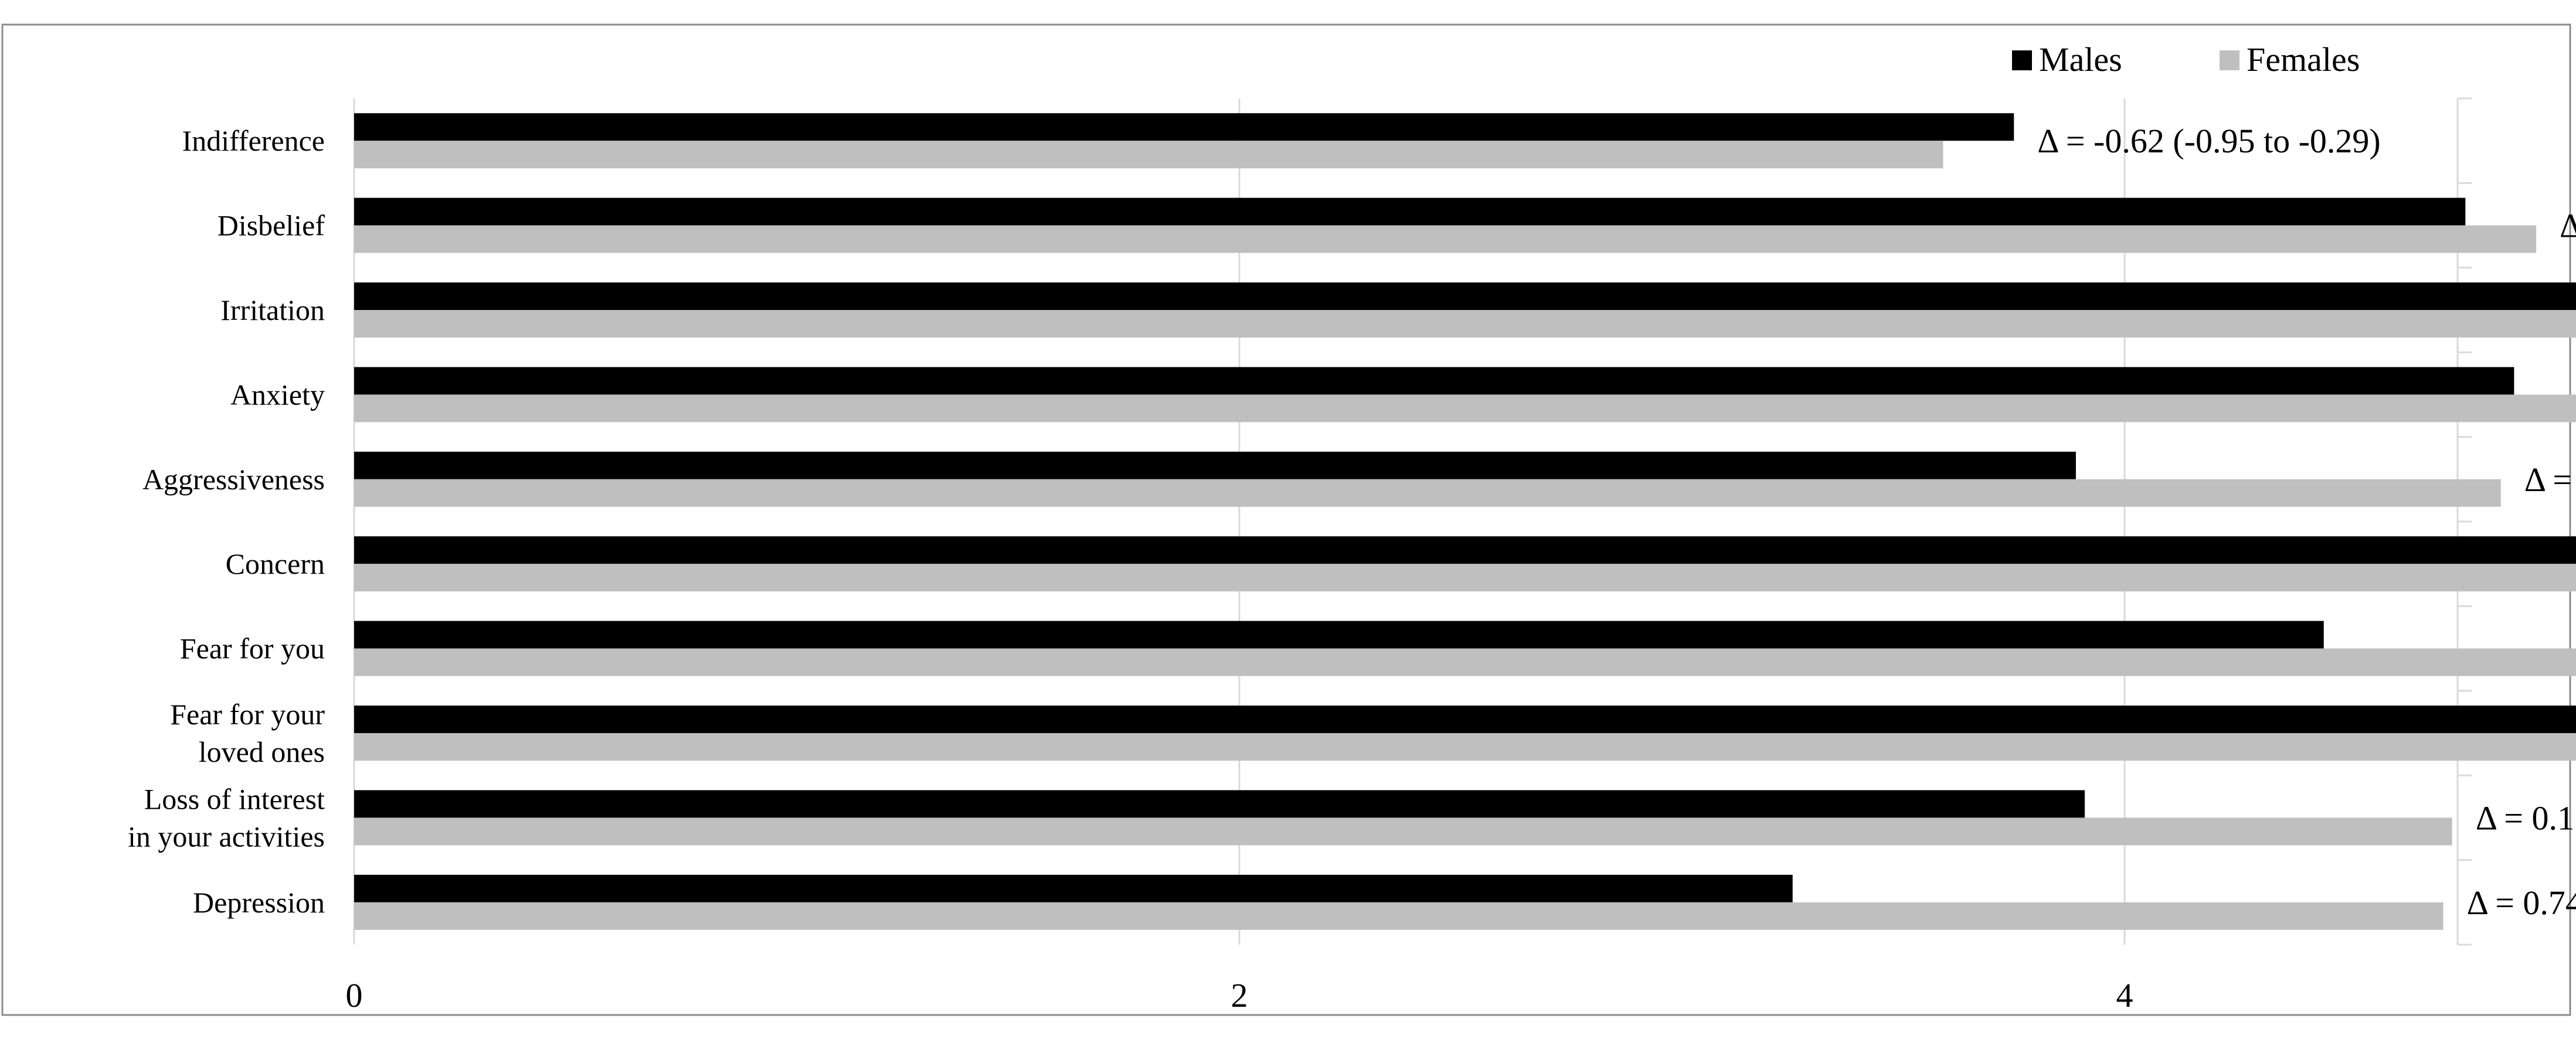 This screenshot has height=1039, width=2576. I want to click on category-label-line: Depression, so click(259, 902).